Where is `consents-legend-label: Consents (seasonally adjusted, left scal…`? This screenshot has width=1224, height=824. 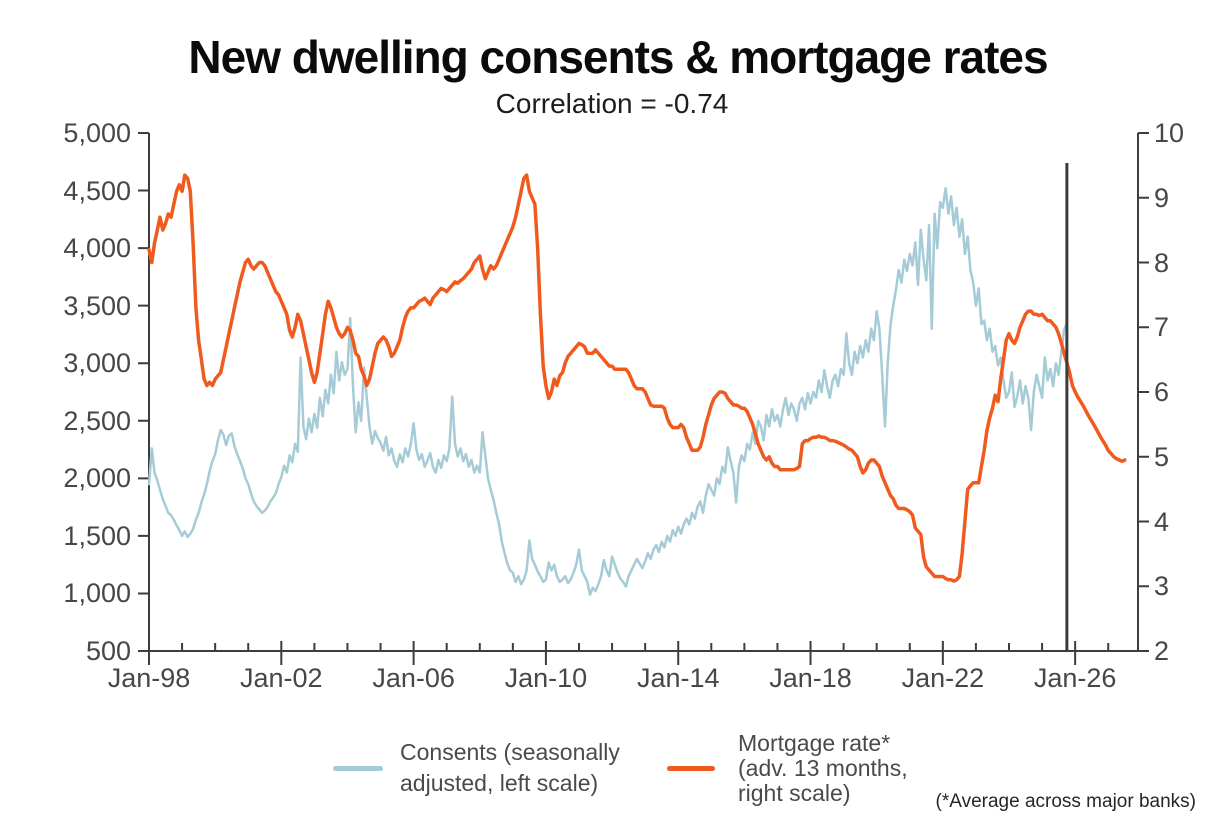 consents-legend-label: Consents (seasonally adjusted, left scal… is located at coordinates (510, 768).